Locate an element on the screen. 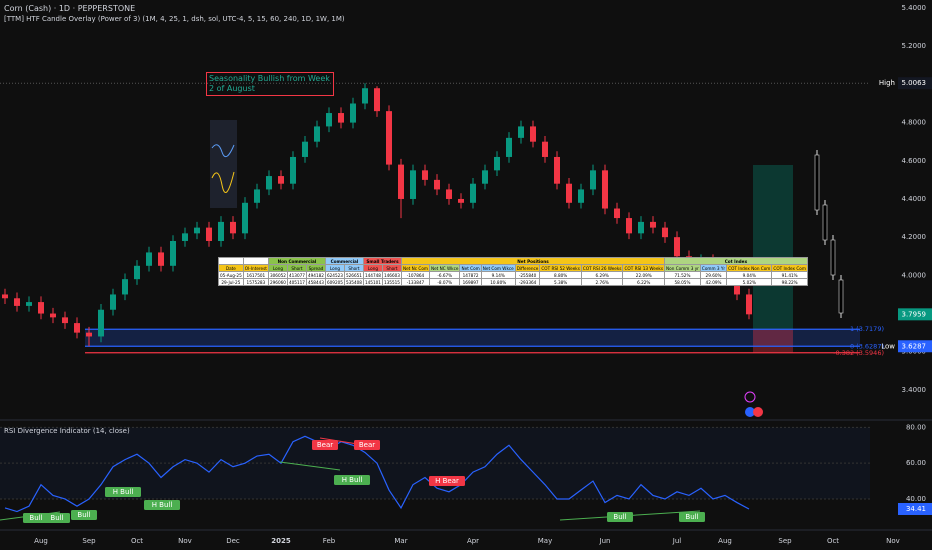 Image resolution: width=932 pixels, height=550 pixels. flag-icon is located at coordinates (750, 412).